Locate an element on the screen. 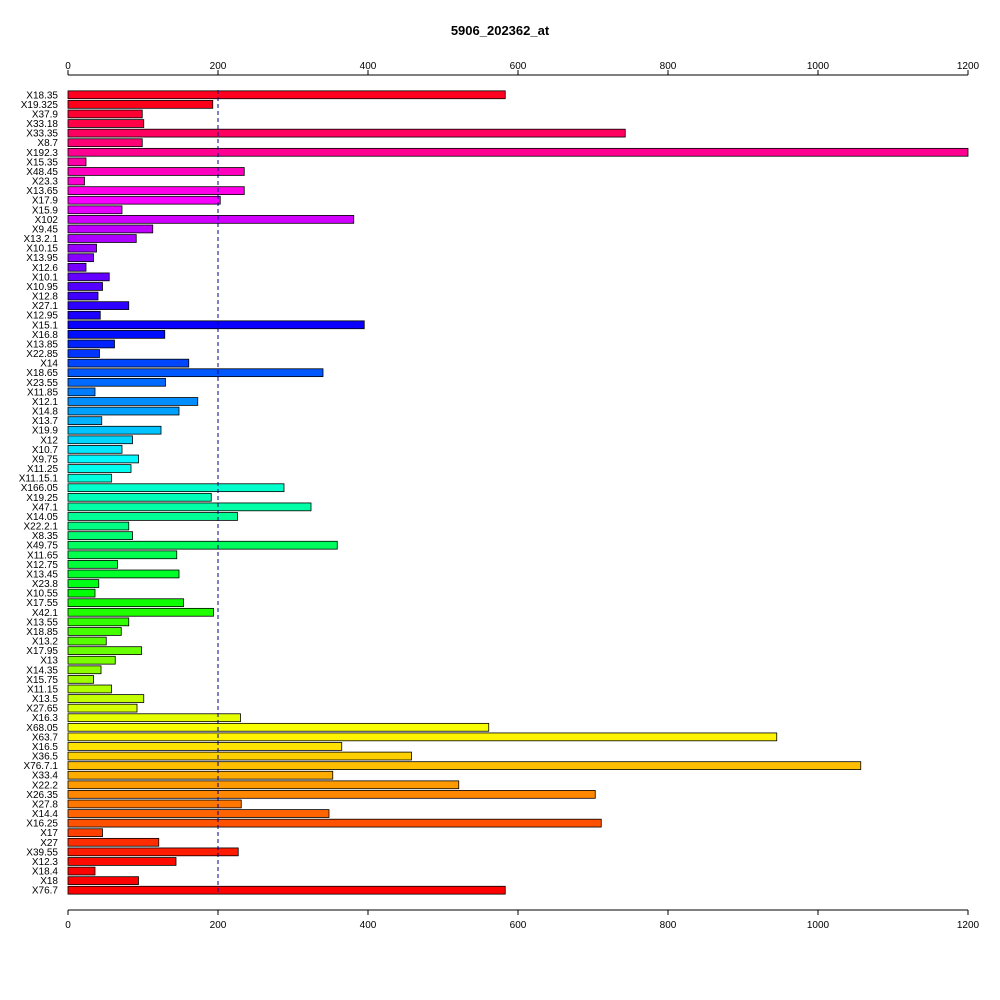 The height and width of the screenshot is (1000, 1000). top-axis-tick-label: 1000 is located at coordinates (818, 66).